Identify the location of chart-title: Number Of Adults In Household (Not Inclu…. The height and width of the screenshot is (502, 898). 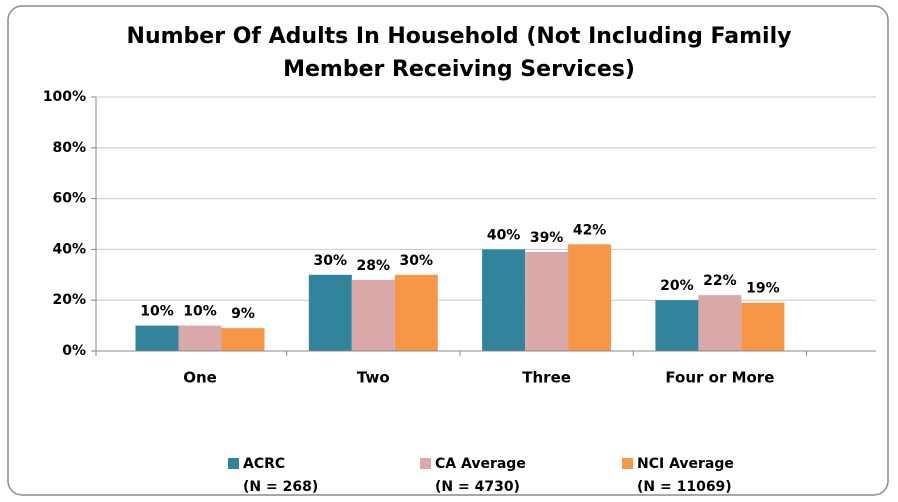
(459, 36).